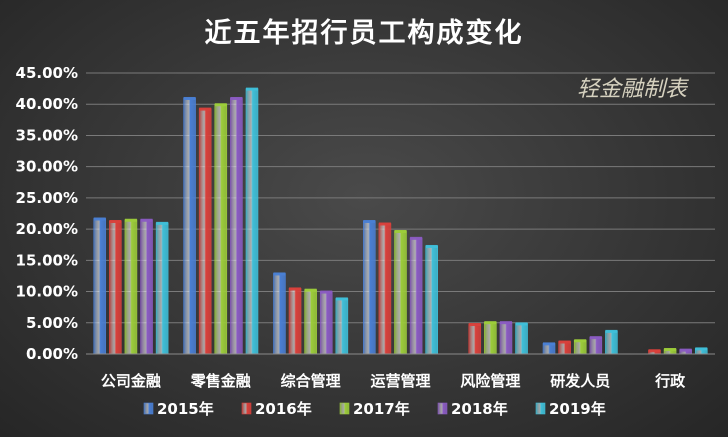 The width and height of the screenshot is (728, 437). I want to click on y-tick-label: 45.00%, so click(47, 73).